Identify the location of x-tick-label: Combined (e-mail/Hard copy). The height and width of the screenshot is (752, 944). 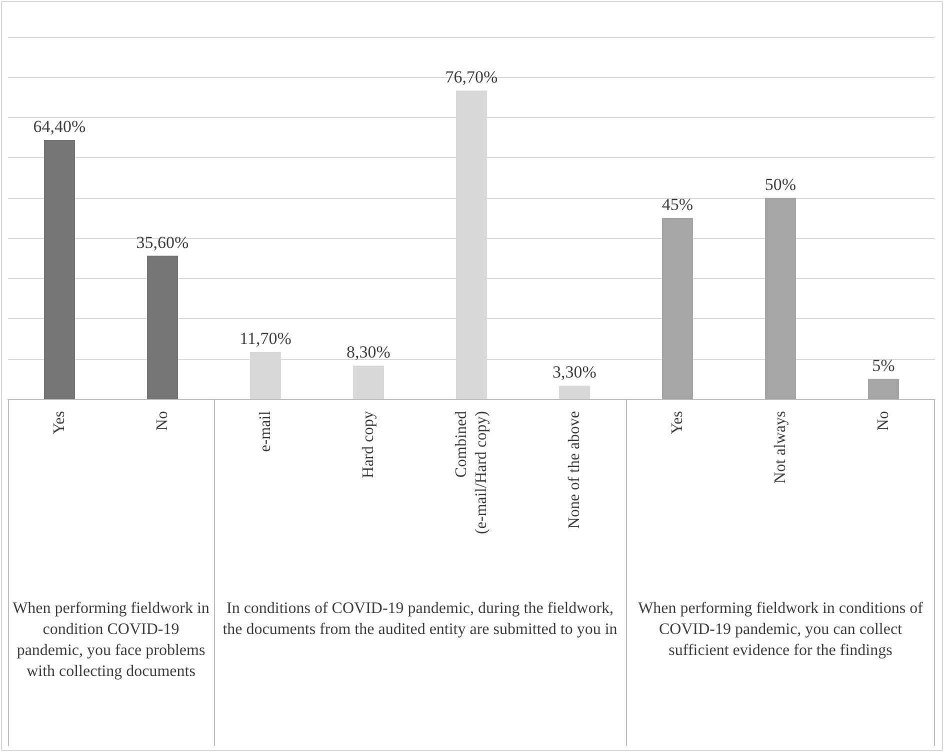
(471, 472).